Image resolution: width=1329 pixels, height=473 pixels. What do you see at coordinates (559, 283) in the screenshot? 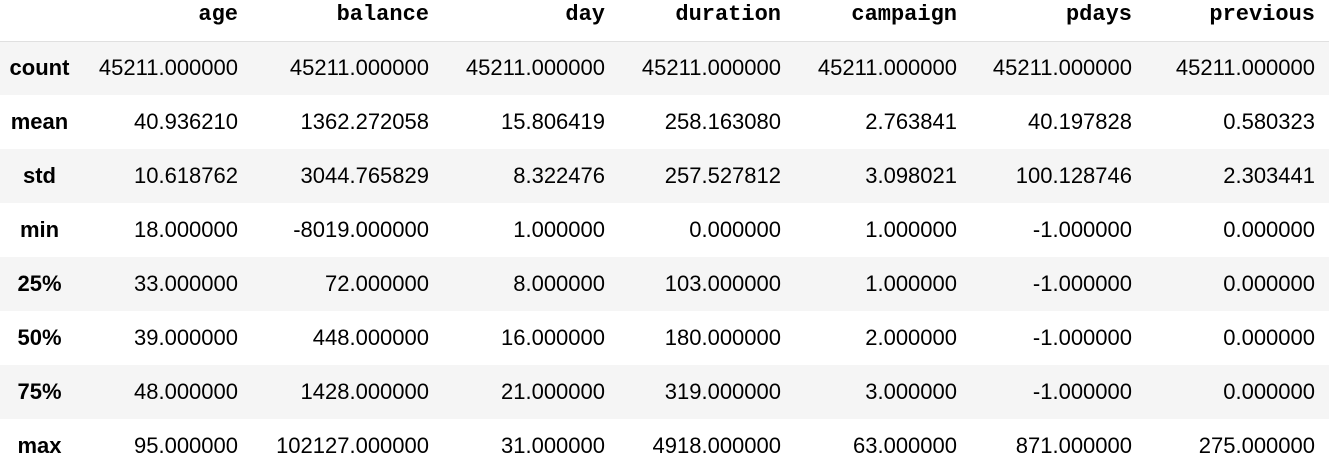
I see `table-cell: 8.000000` at bounding box center [559, 283].